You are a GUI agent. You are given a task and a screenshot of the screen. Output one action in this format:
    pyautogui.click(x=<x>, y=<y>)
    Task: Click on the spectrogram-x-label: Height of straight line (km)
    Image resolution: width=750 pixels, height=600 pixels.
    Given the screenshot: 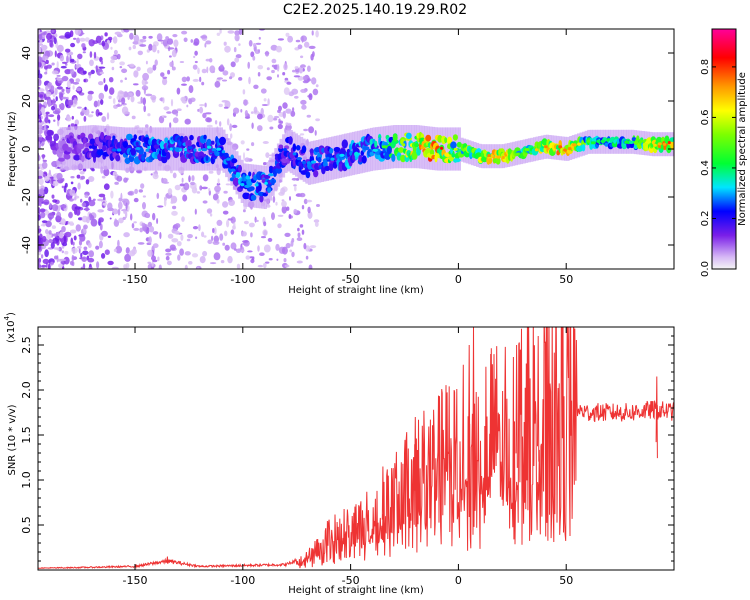 What is the action you would take?
    pyautogui.click(x=356, y=290)
    